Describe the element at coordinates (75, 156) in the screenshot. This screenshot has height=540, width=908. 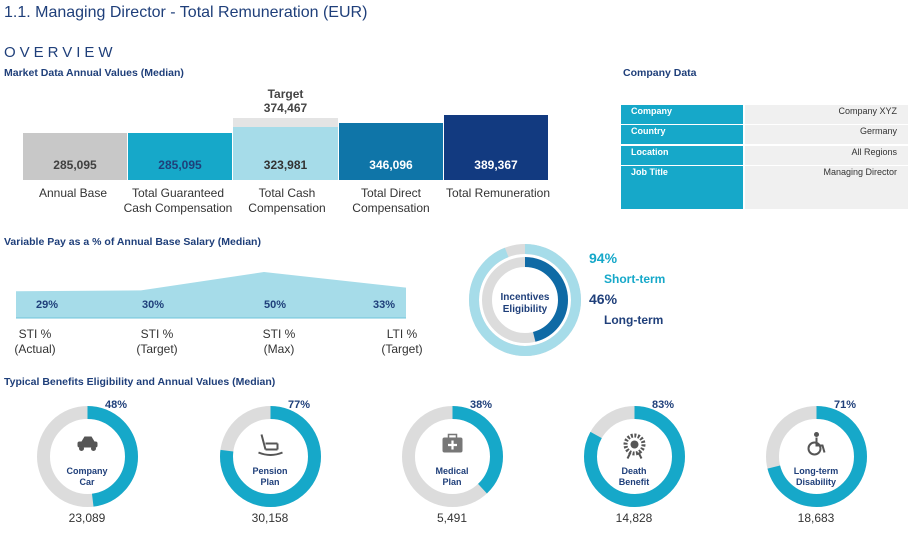
I see `market-bar-annual-base: 285,095` at that location.